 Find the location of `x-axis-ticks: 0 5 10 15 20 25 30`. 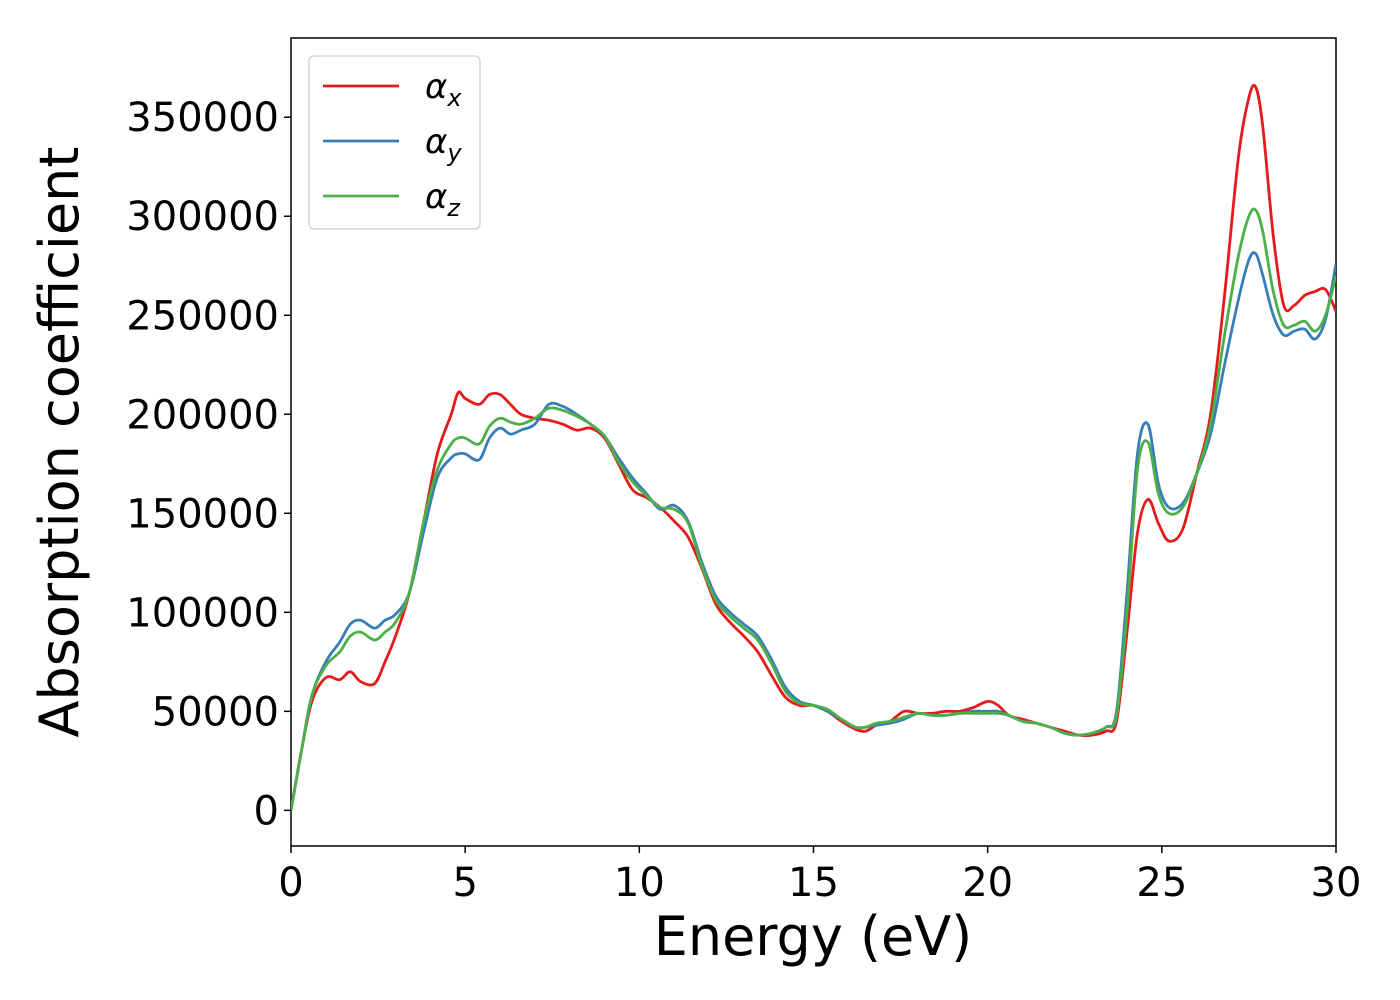

x-axis-ticks: 0 5 10 15 20 25 30 is located at coordinates (819, 876).